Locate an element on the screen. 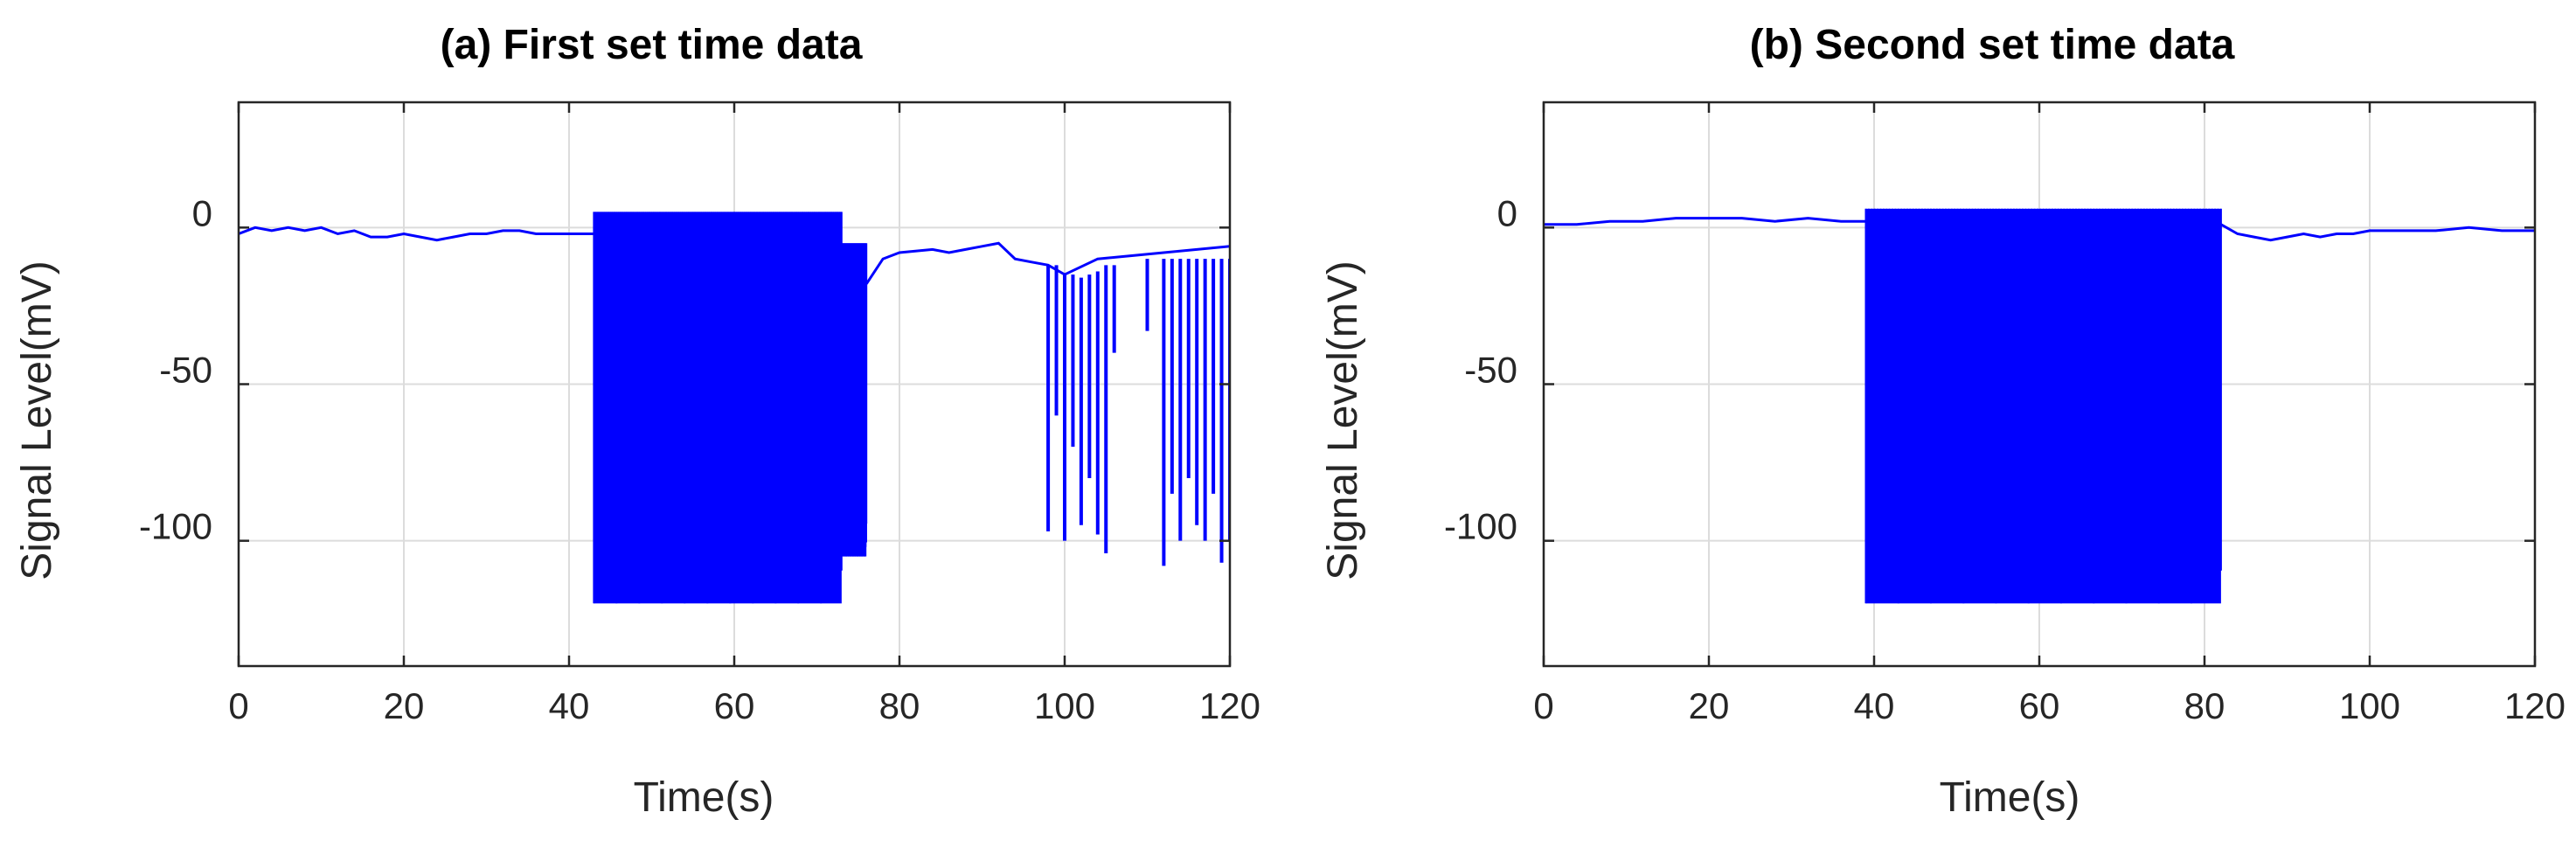 The height and width of the screenshot is (847, 2576). chart-a-xlabel: Time(s) is located at coordinates (704, 797).